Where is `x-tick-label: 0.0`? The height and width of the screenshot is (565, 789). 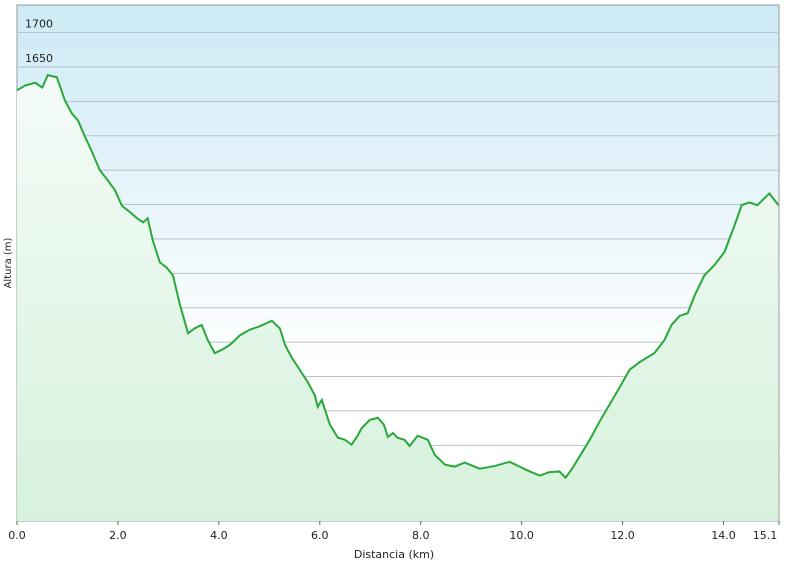 x-tick-label: 0.0 is located at coordinates (17, 535).